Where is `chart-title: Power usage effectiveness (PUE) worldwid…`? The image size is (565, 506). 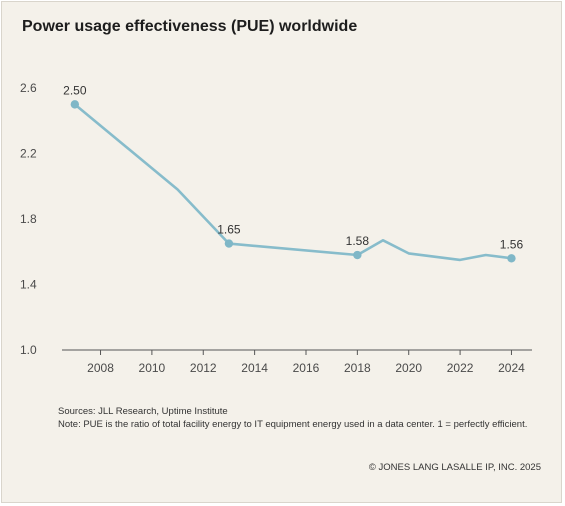
chart-title: Power usage effectiveness (PUE) worldwid… is located at coordinates (190, 26).